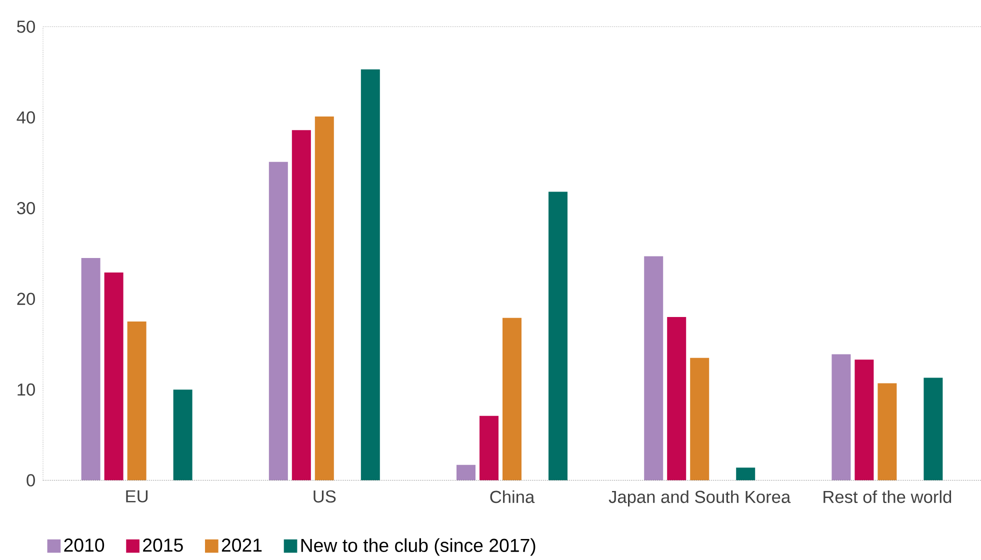  What do you see at coordinates (26, 298) in the screenshot?
I see `y-tick-label: 20` at bounding box center [26, 298].